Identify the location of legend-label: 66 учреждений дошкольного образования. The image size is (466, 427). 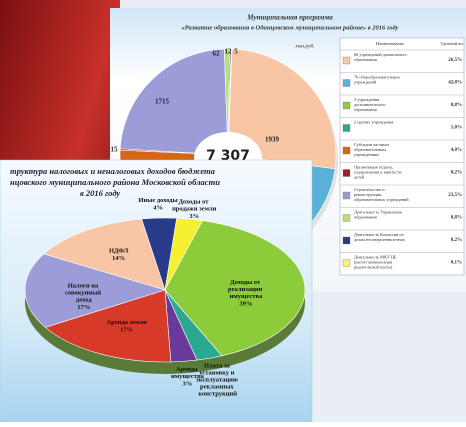
(381, 57).